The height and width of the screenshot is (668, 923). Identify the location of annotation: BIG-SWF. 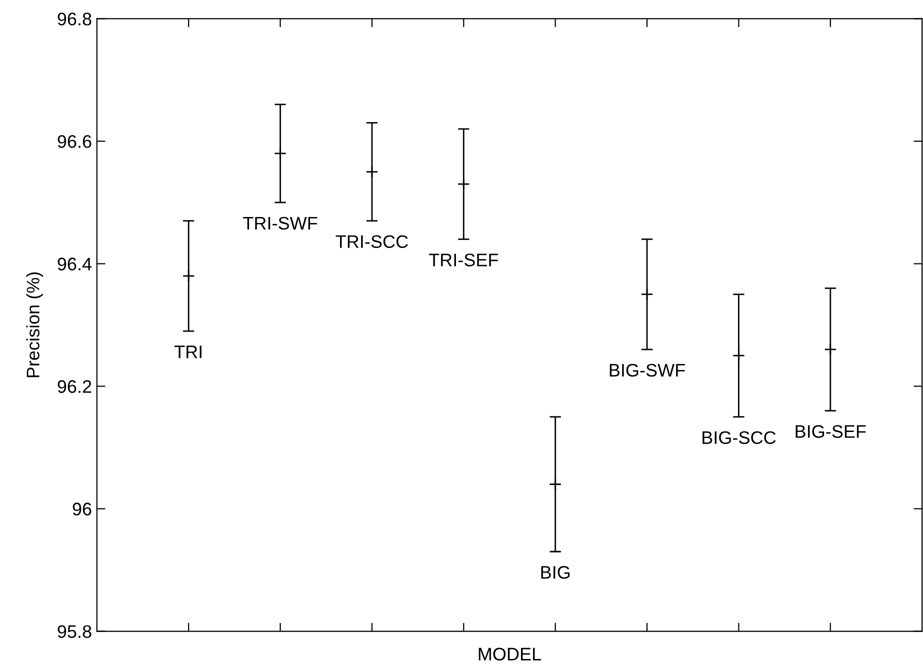
(647, 370).